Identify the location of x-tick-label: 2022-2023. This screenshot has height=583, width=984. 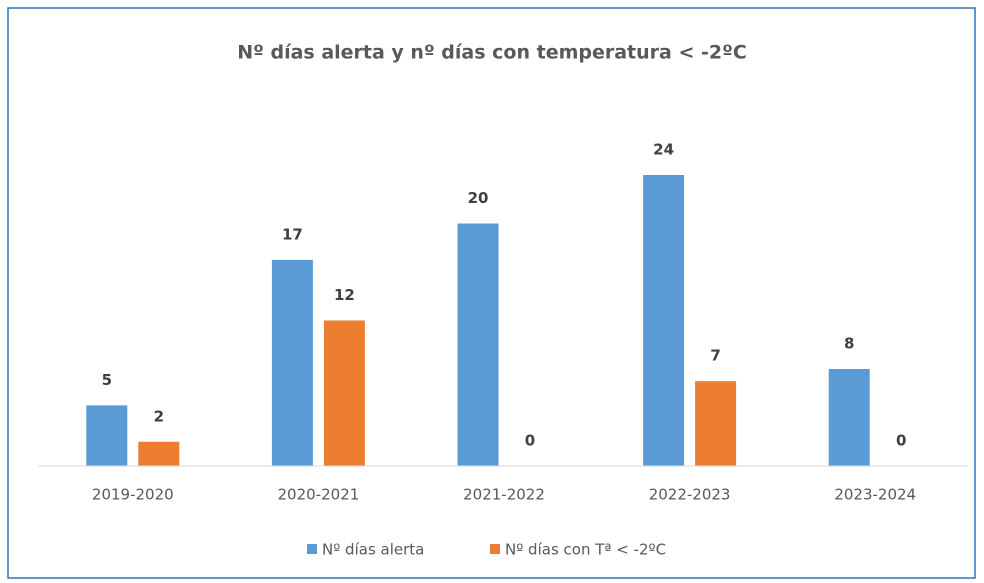
(690, 495).